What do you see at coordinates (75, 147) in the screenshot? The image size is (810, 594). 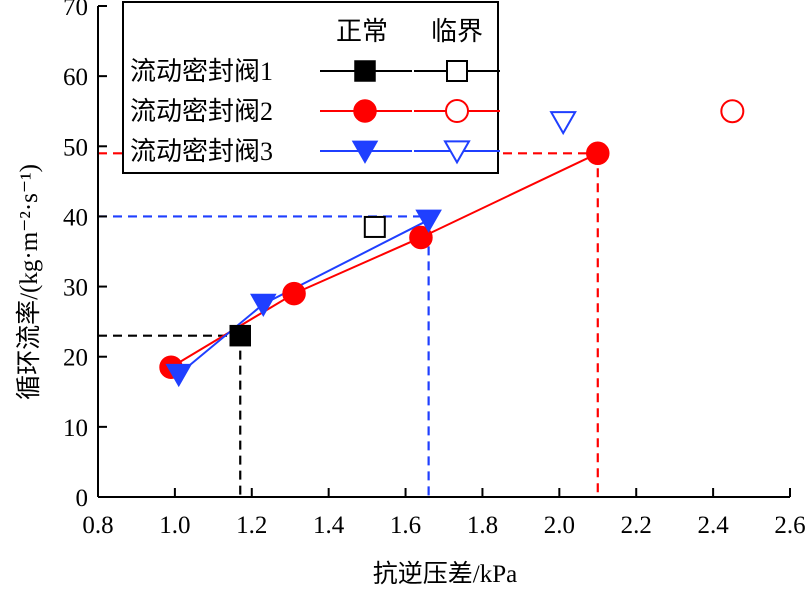 I see `y-tick-label-6: 50` at bounding box center [75, 147].